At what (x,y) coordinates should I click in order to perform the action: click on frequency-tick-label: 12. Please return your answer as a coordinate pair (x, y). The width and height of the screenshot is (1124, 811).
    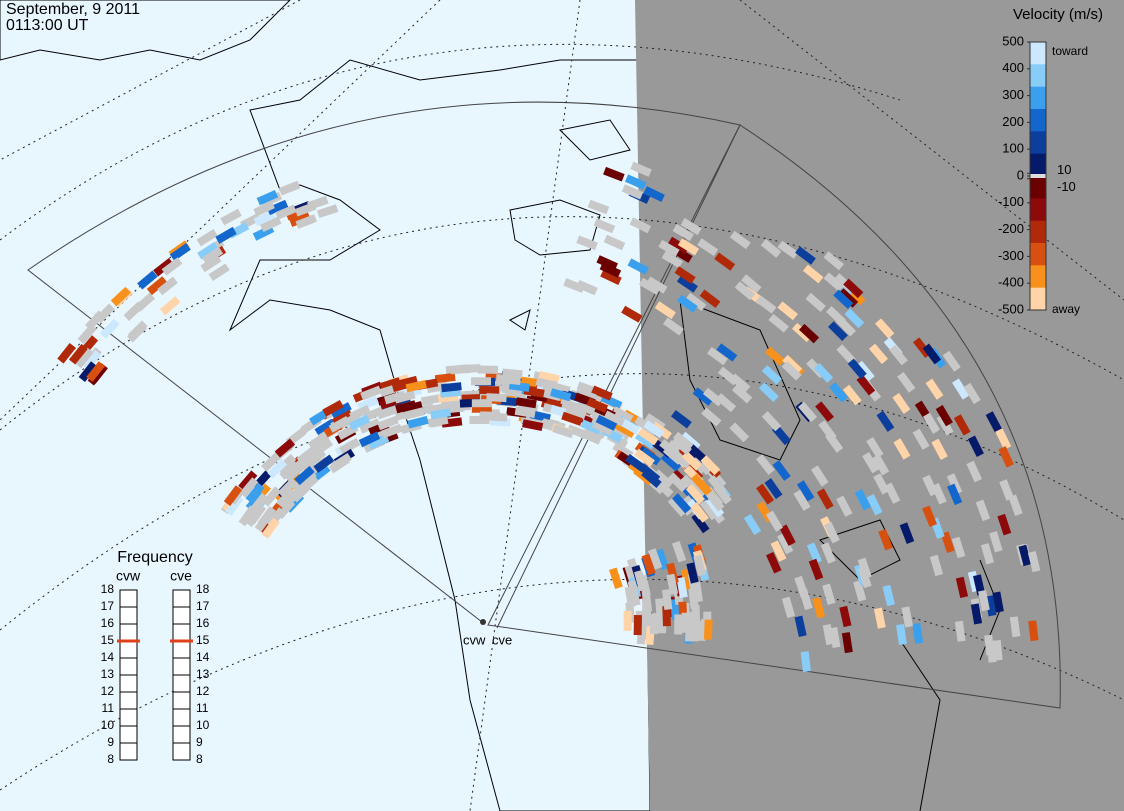
    Looking at the image, I should click on (108, 691).